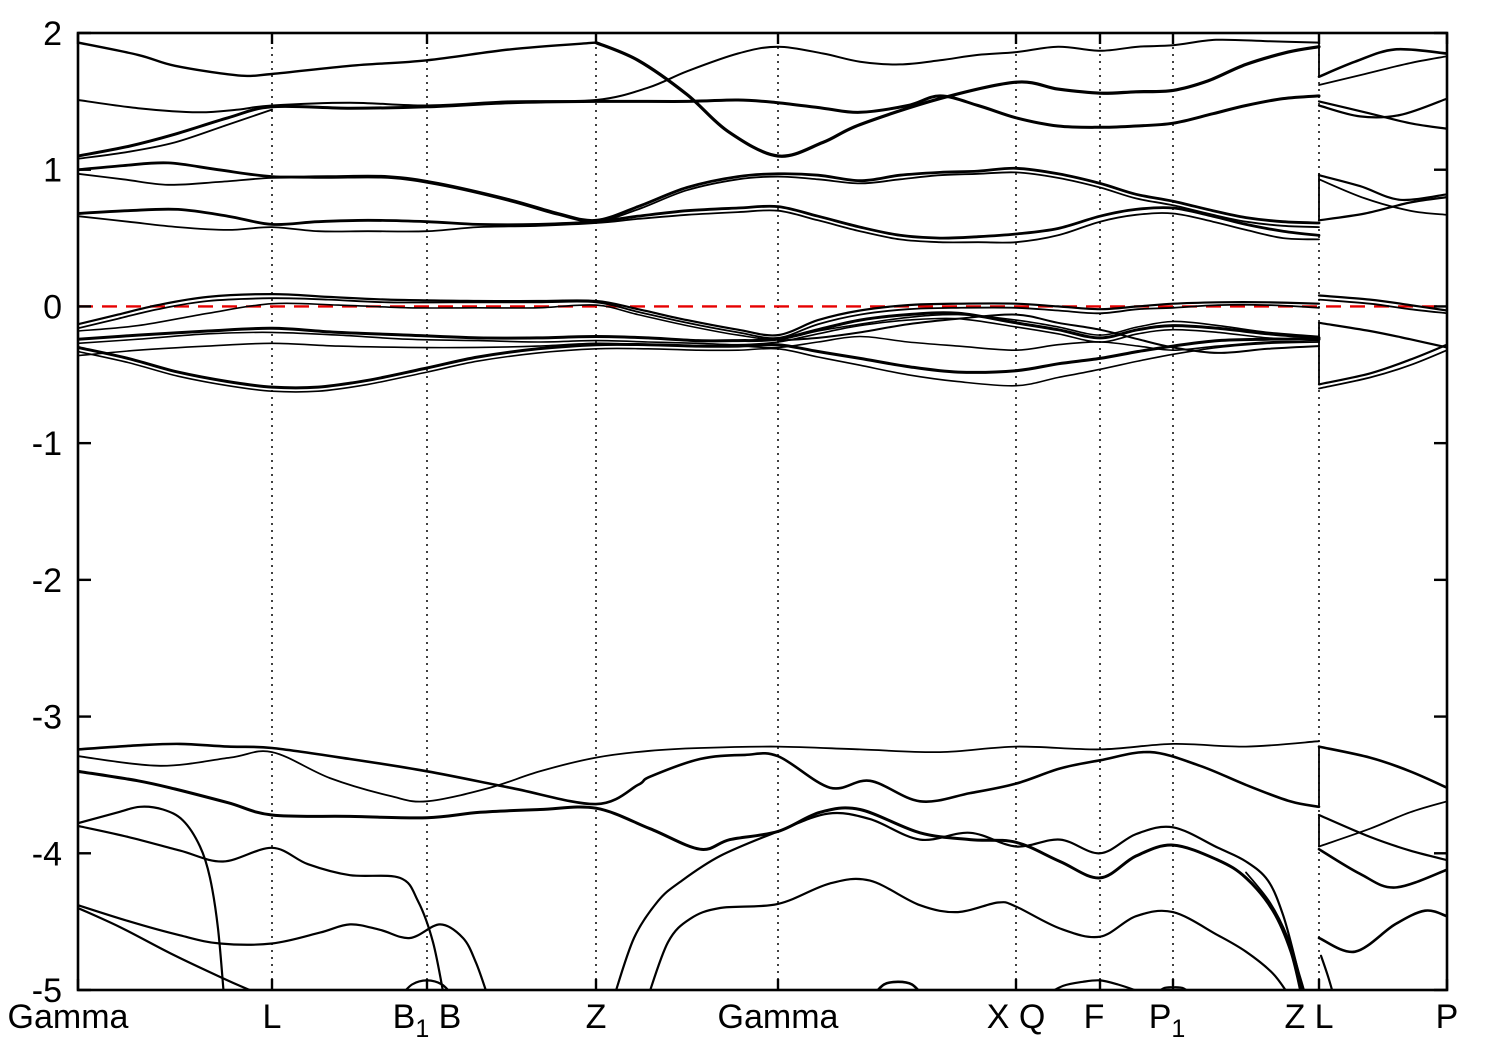  What do you see at coordinates (1382, 335) in the screenshot?
I see `band-rf2` at bounding box center [1382, 335].